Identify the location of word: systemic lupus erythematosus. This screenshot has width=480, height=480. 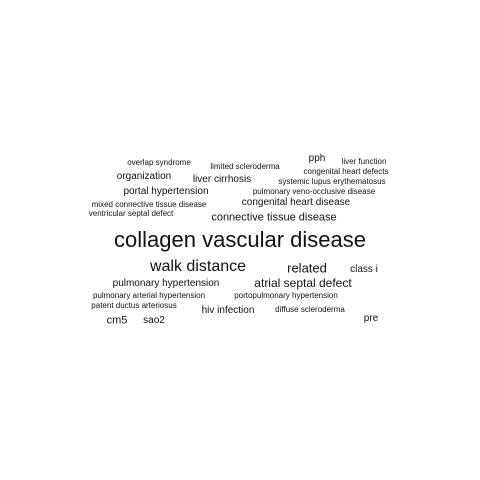
(332, 181).